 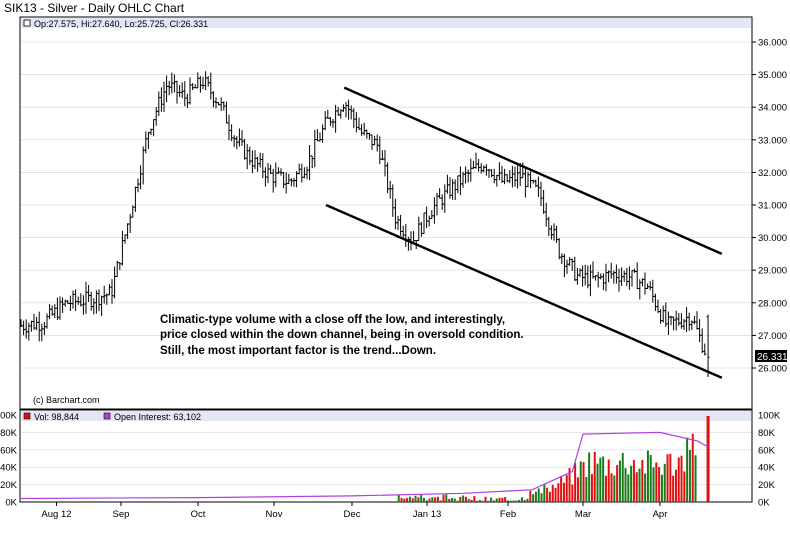 What do you see at coordinates (427, 514) in the screenshot?
I see `x-tick-label: Jan 13` at bounding box center [427, 514].